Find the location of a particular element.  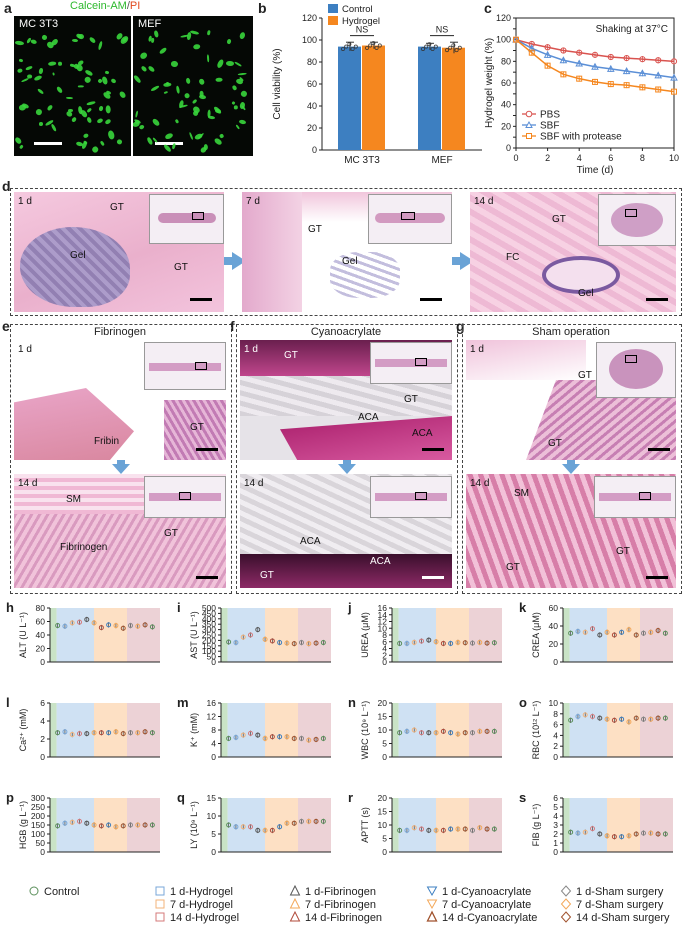

y-tick-label: 100 is located at coordinates (503, 40).